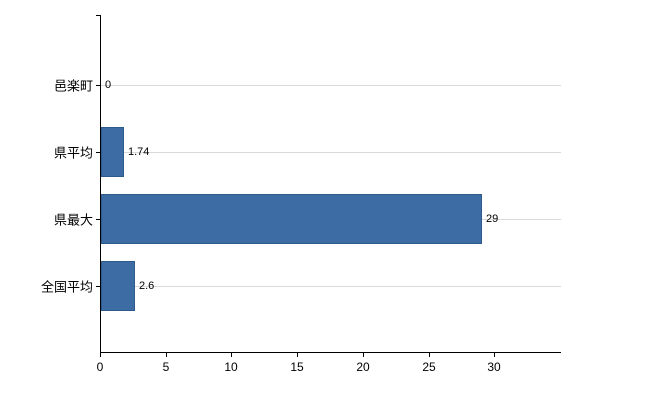 This screenshot has height=400, width=650. I want to click on x-tick-label: 15, so click(297, 367).